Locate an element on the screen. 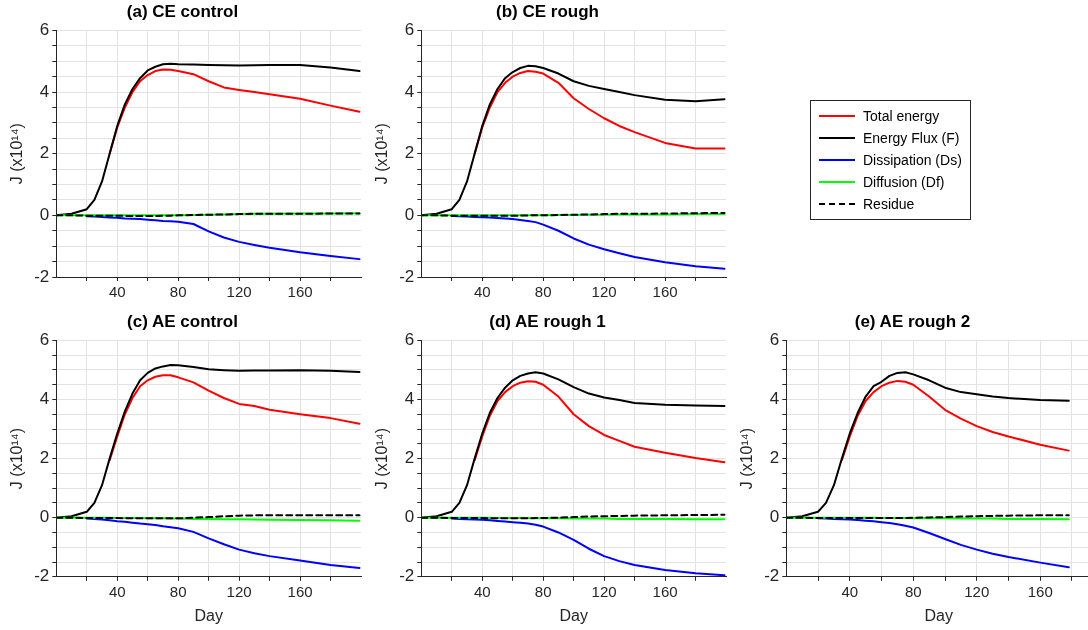  legend-label: Energy Flux (F) is located at coordinates (911, 138).